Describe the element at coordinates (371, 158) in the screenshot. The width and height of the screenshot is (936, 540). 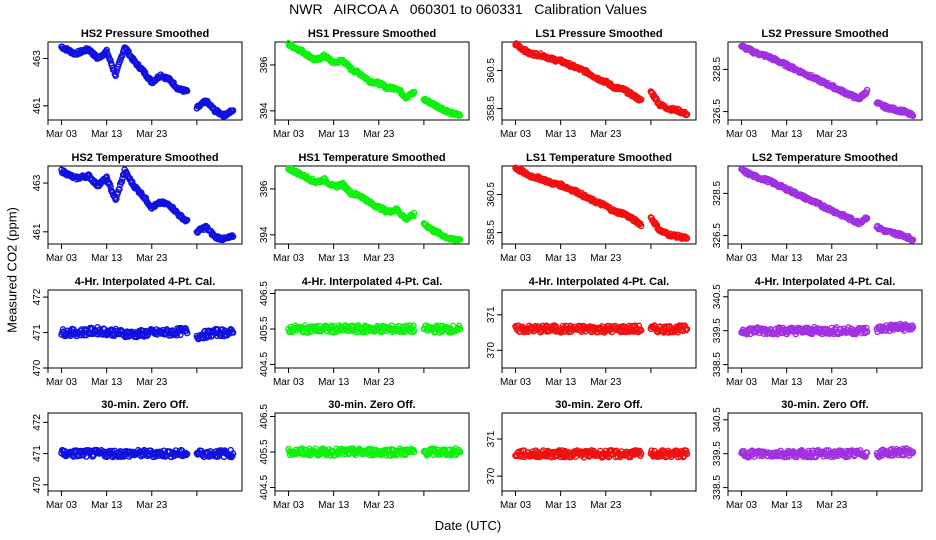
I see `panel-title: HS1 Temperature Smoothed` at that location.